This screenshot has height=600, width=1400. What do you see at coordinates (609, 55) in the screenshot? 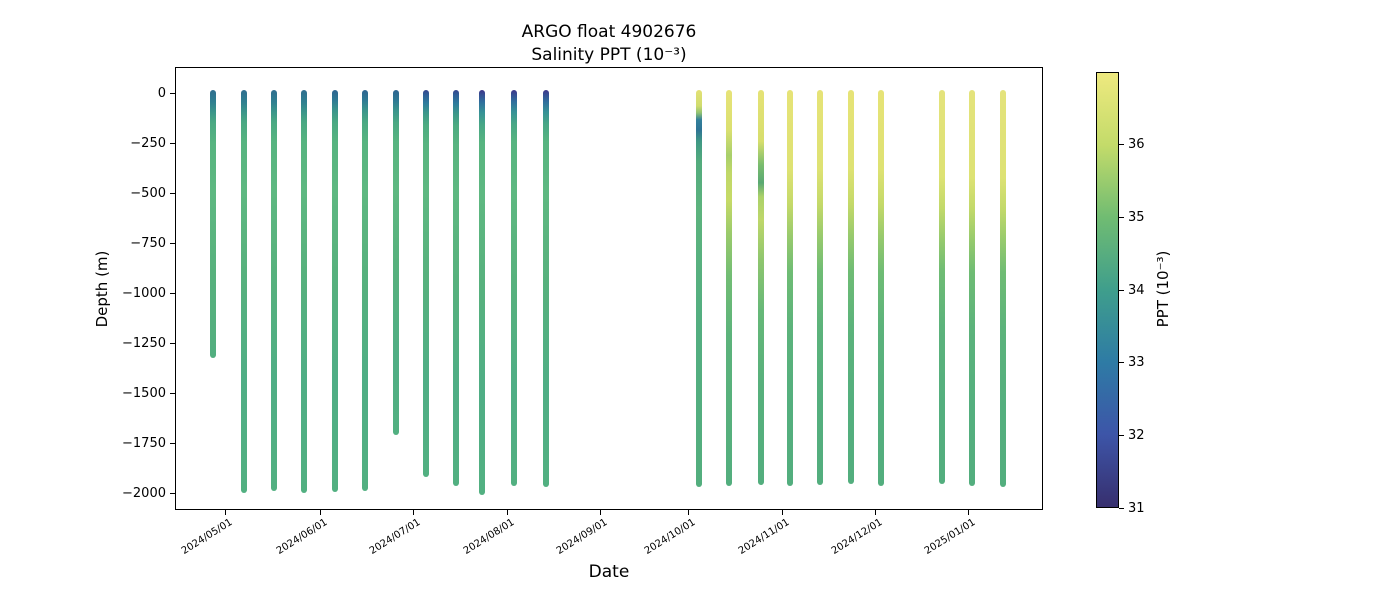
I see `chart-subtitle: Salinity PPT (10⁻³)` at bounding box center [609, 55].